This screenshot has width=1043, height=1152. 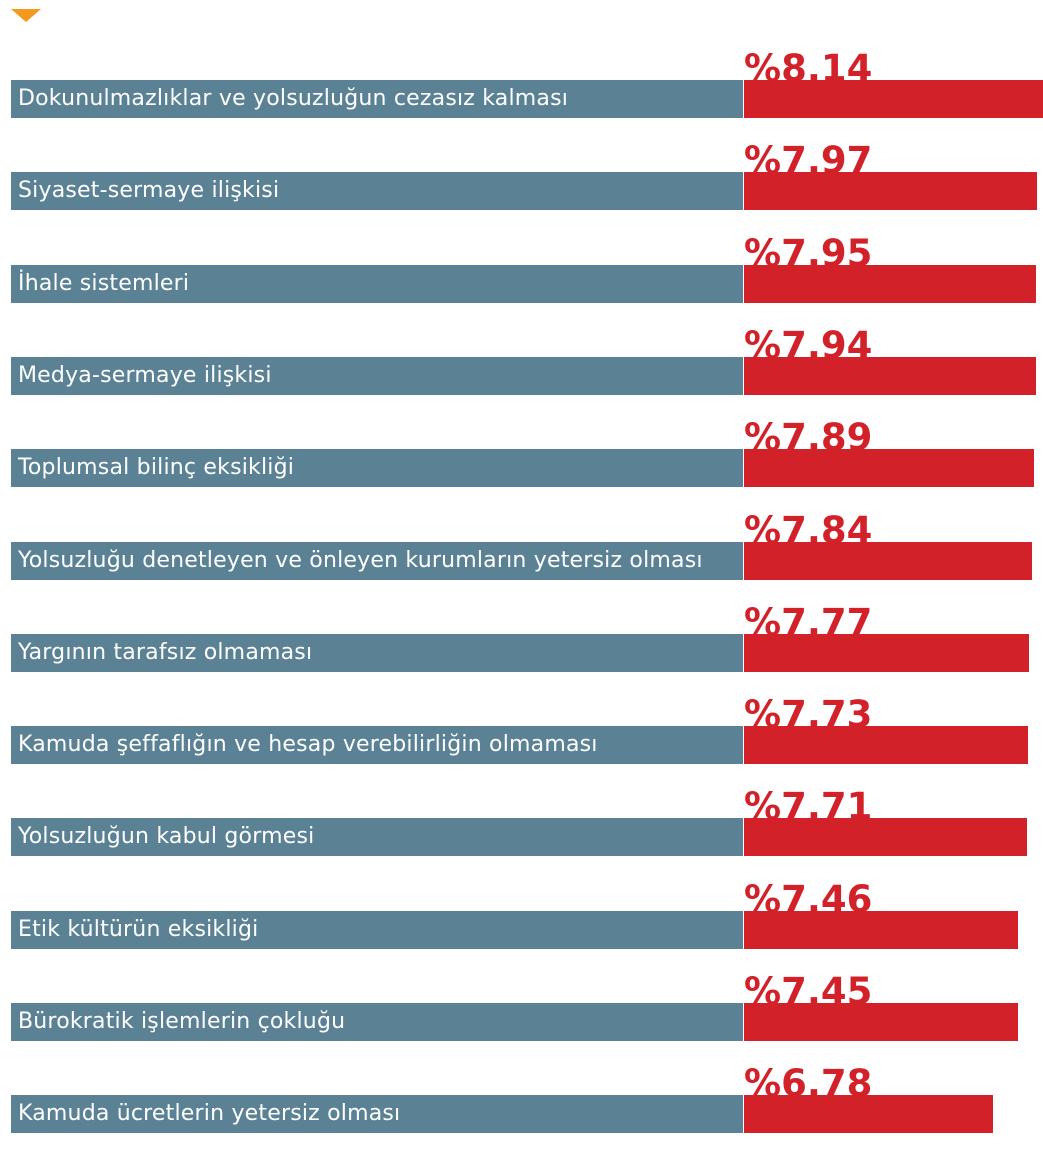 I want to click on value-label-clip: %7,46, so click(x=844, y=893).